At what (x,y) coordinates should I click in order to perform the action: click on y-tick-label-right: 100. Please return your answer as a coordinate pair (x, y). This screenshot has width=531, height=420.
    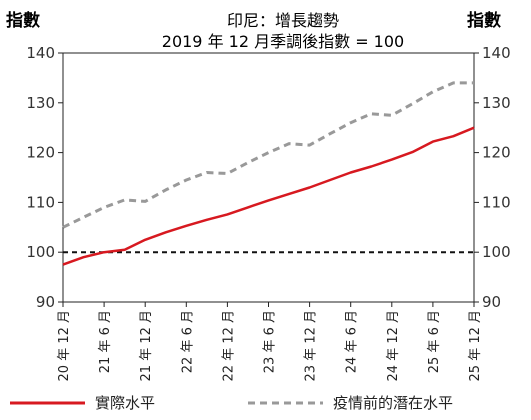
    Looking at the image, I should click on (496, 252).